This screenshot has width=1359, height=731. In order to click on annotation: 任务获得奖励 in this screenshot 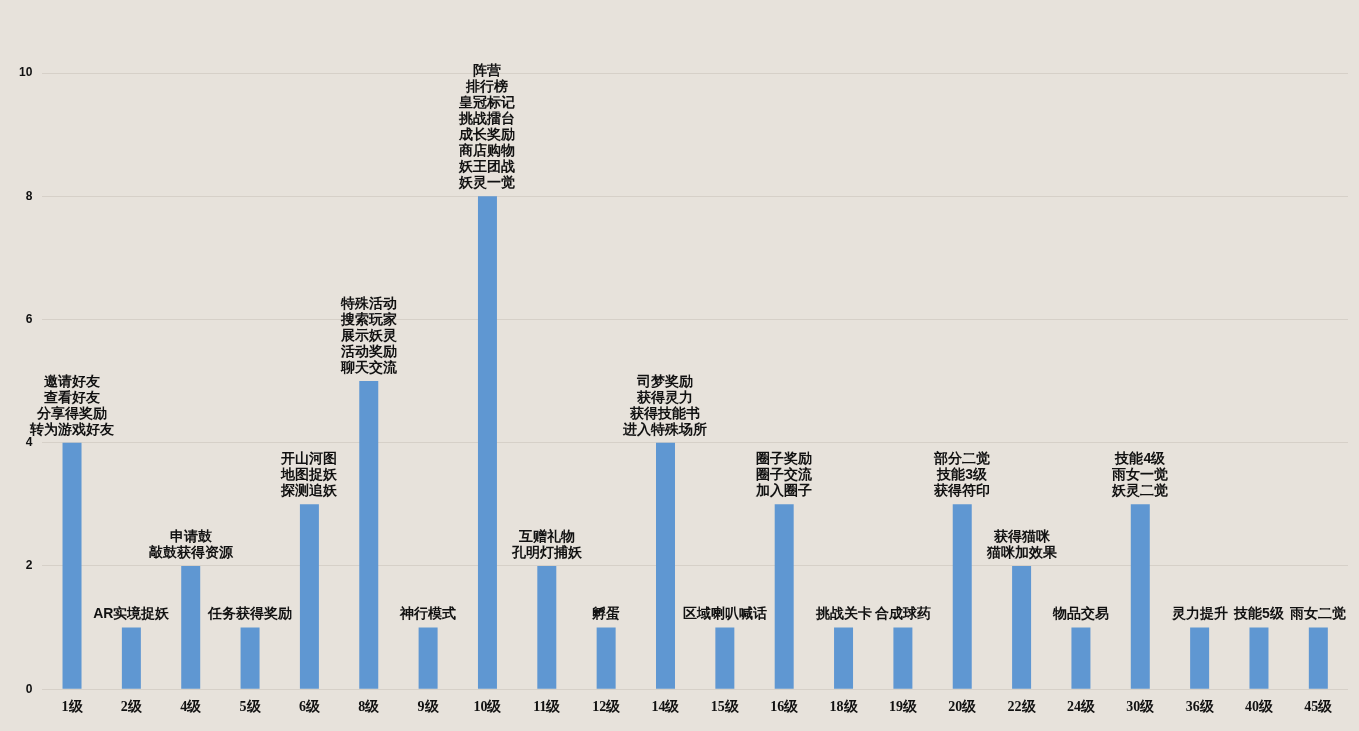, I will do `click(250, 613)`.